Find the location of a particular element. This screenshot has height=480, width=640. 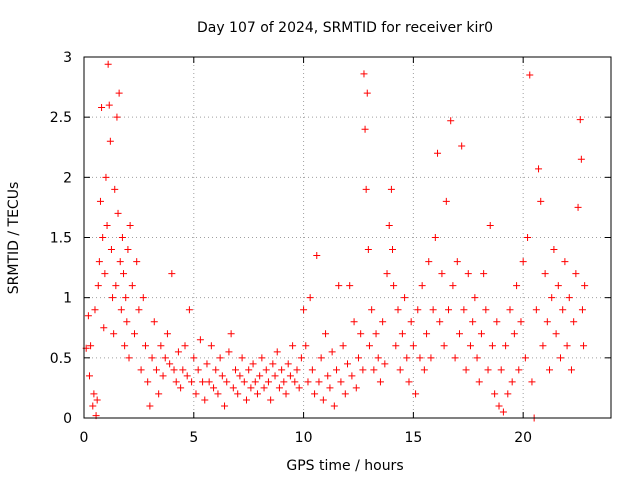

x-tick-label: 5 is located at coordinates (193, 438).